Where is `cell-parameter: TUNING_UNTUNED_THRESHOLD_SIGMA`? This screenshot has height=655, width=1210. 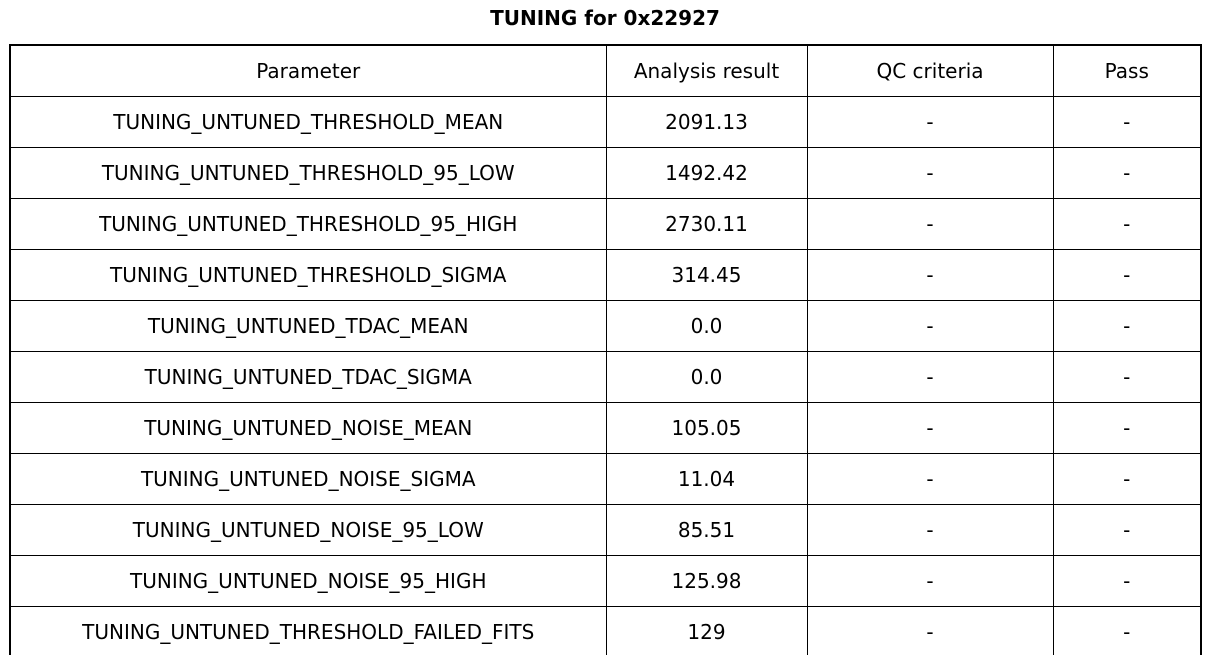
cell-parameter: TUNING_UNTUNED_THRESHOLD_SIGMA is located at coordinates (308, 275).